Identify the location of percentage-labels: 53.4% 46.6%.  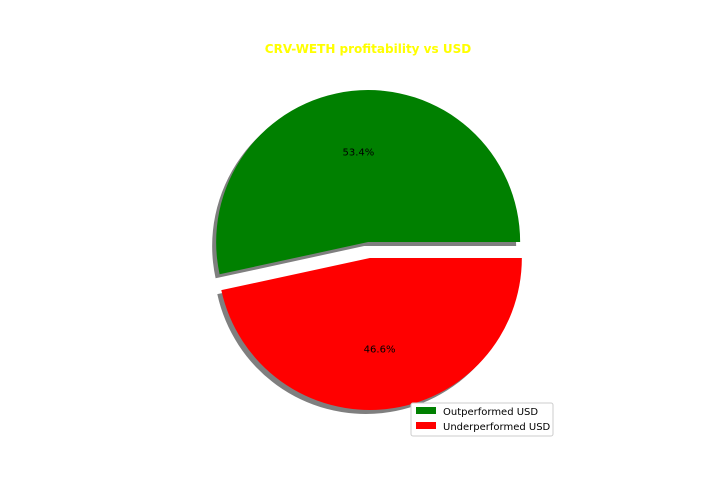
(369, 251).